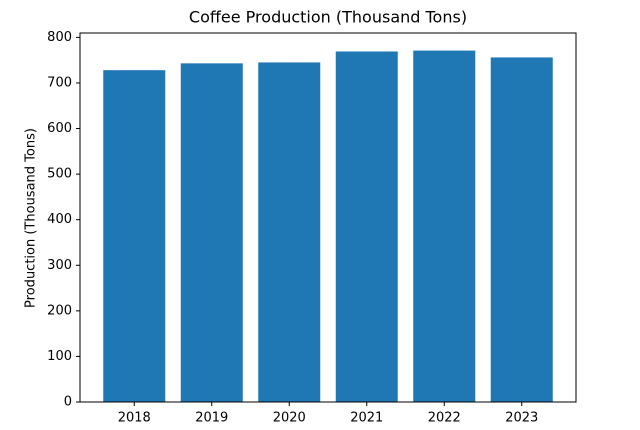  I want to click on y-tick-label: 0, so click(68, 402).